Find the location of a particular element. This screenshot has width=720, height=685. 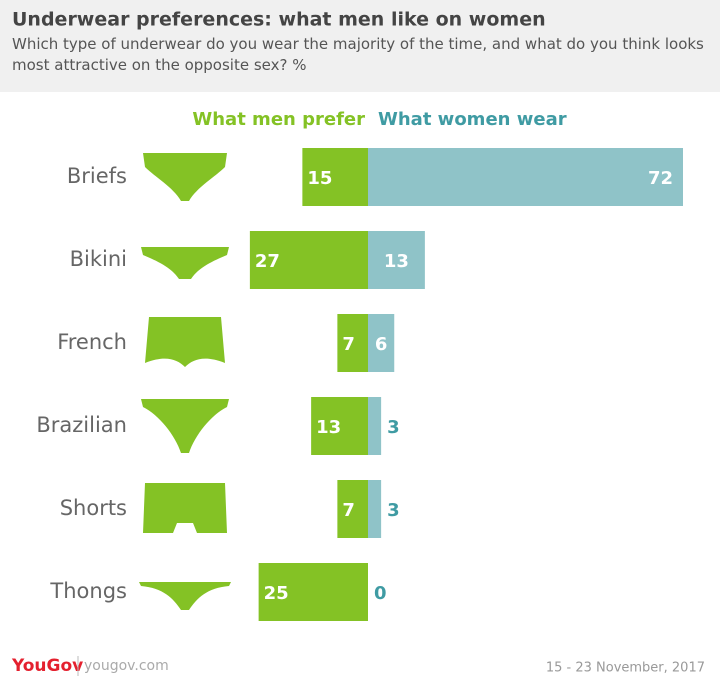

source-url: yougov.com is located at coordinates (126, 666).